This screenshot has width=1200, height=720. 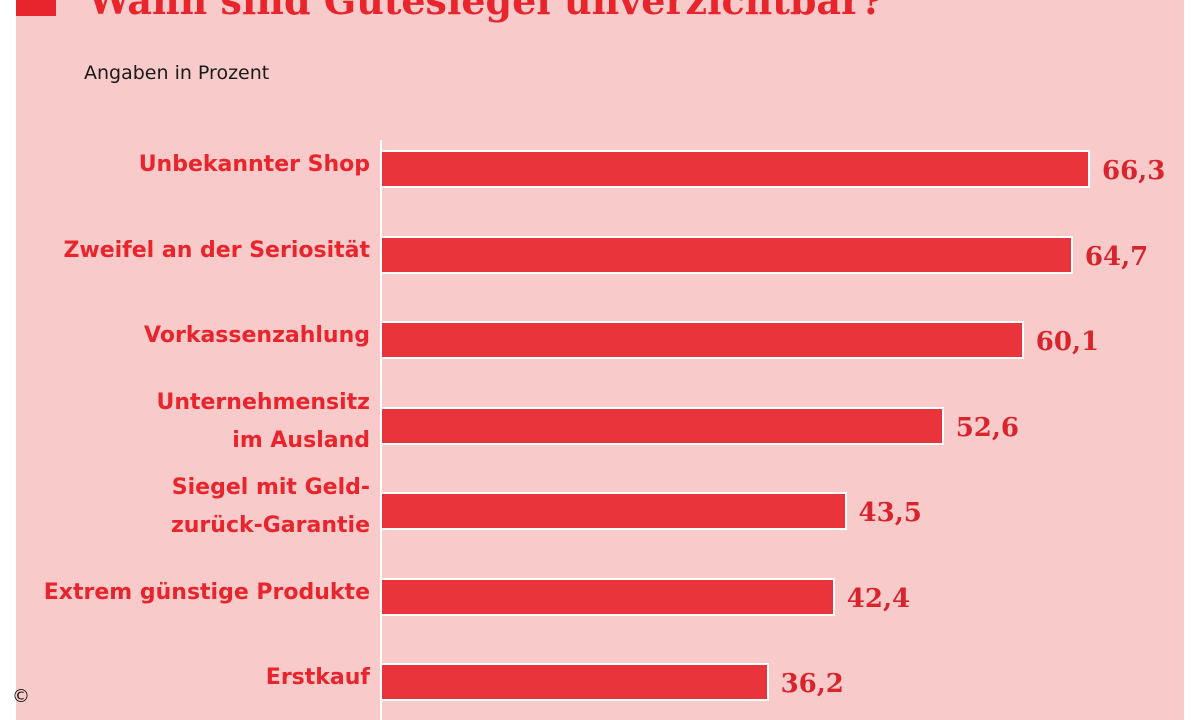 I want to click on category-label-line: im Ausland, so click(x=301, y=440).